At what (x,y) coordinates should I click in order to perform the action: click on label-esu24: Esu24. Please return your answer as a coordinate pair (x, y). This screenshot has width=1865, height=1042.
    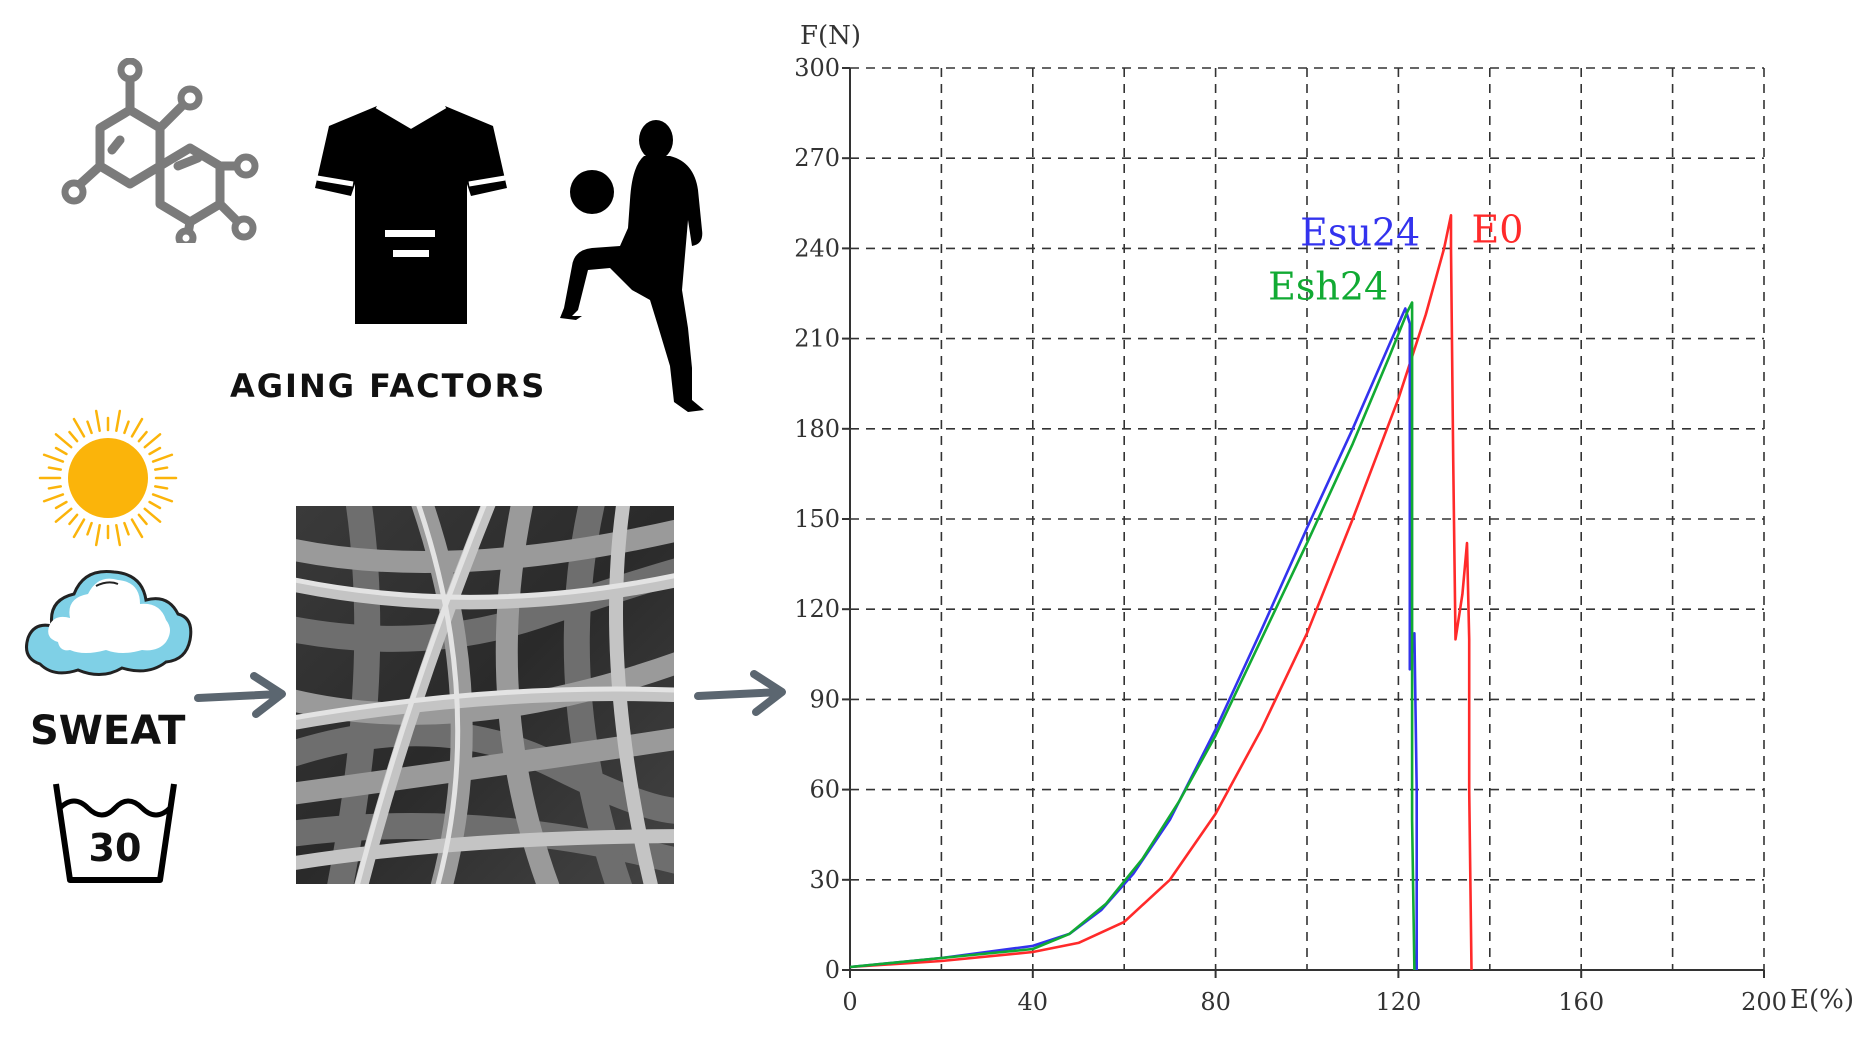
    Looking at the image, I should click on (1360, 232).